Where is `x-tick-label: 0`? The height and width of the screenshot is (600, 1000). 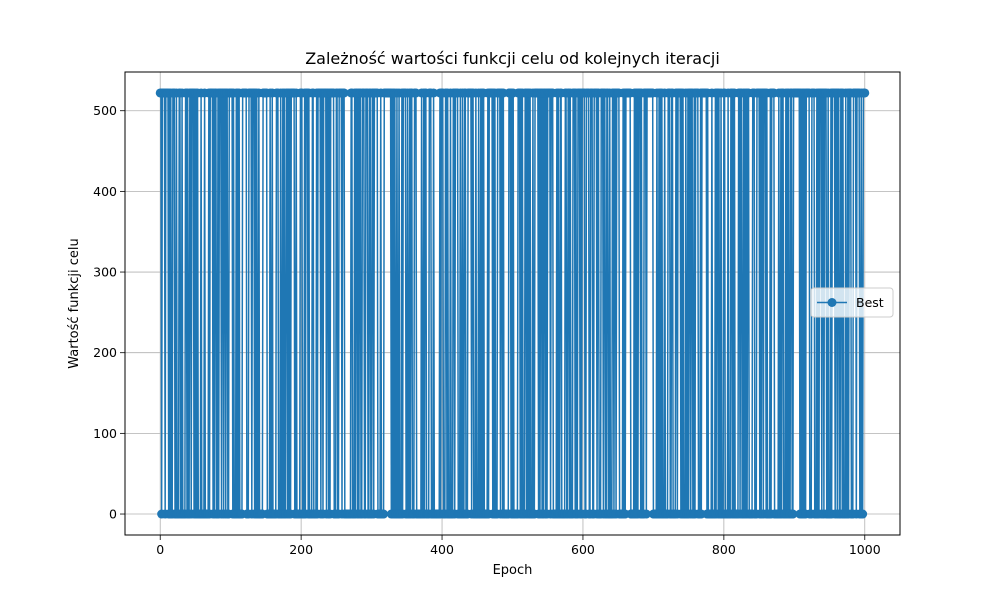 x-tick-label: 0 is located at coordinates (160, 549).